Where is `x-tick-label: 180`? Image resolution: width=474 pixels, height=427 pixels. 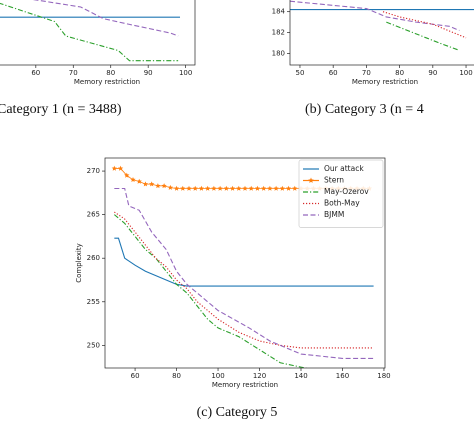 x-tick-label: 180 is located at coordinates (383, 376).